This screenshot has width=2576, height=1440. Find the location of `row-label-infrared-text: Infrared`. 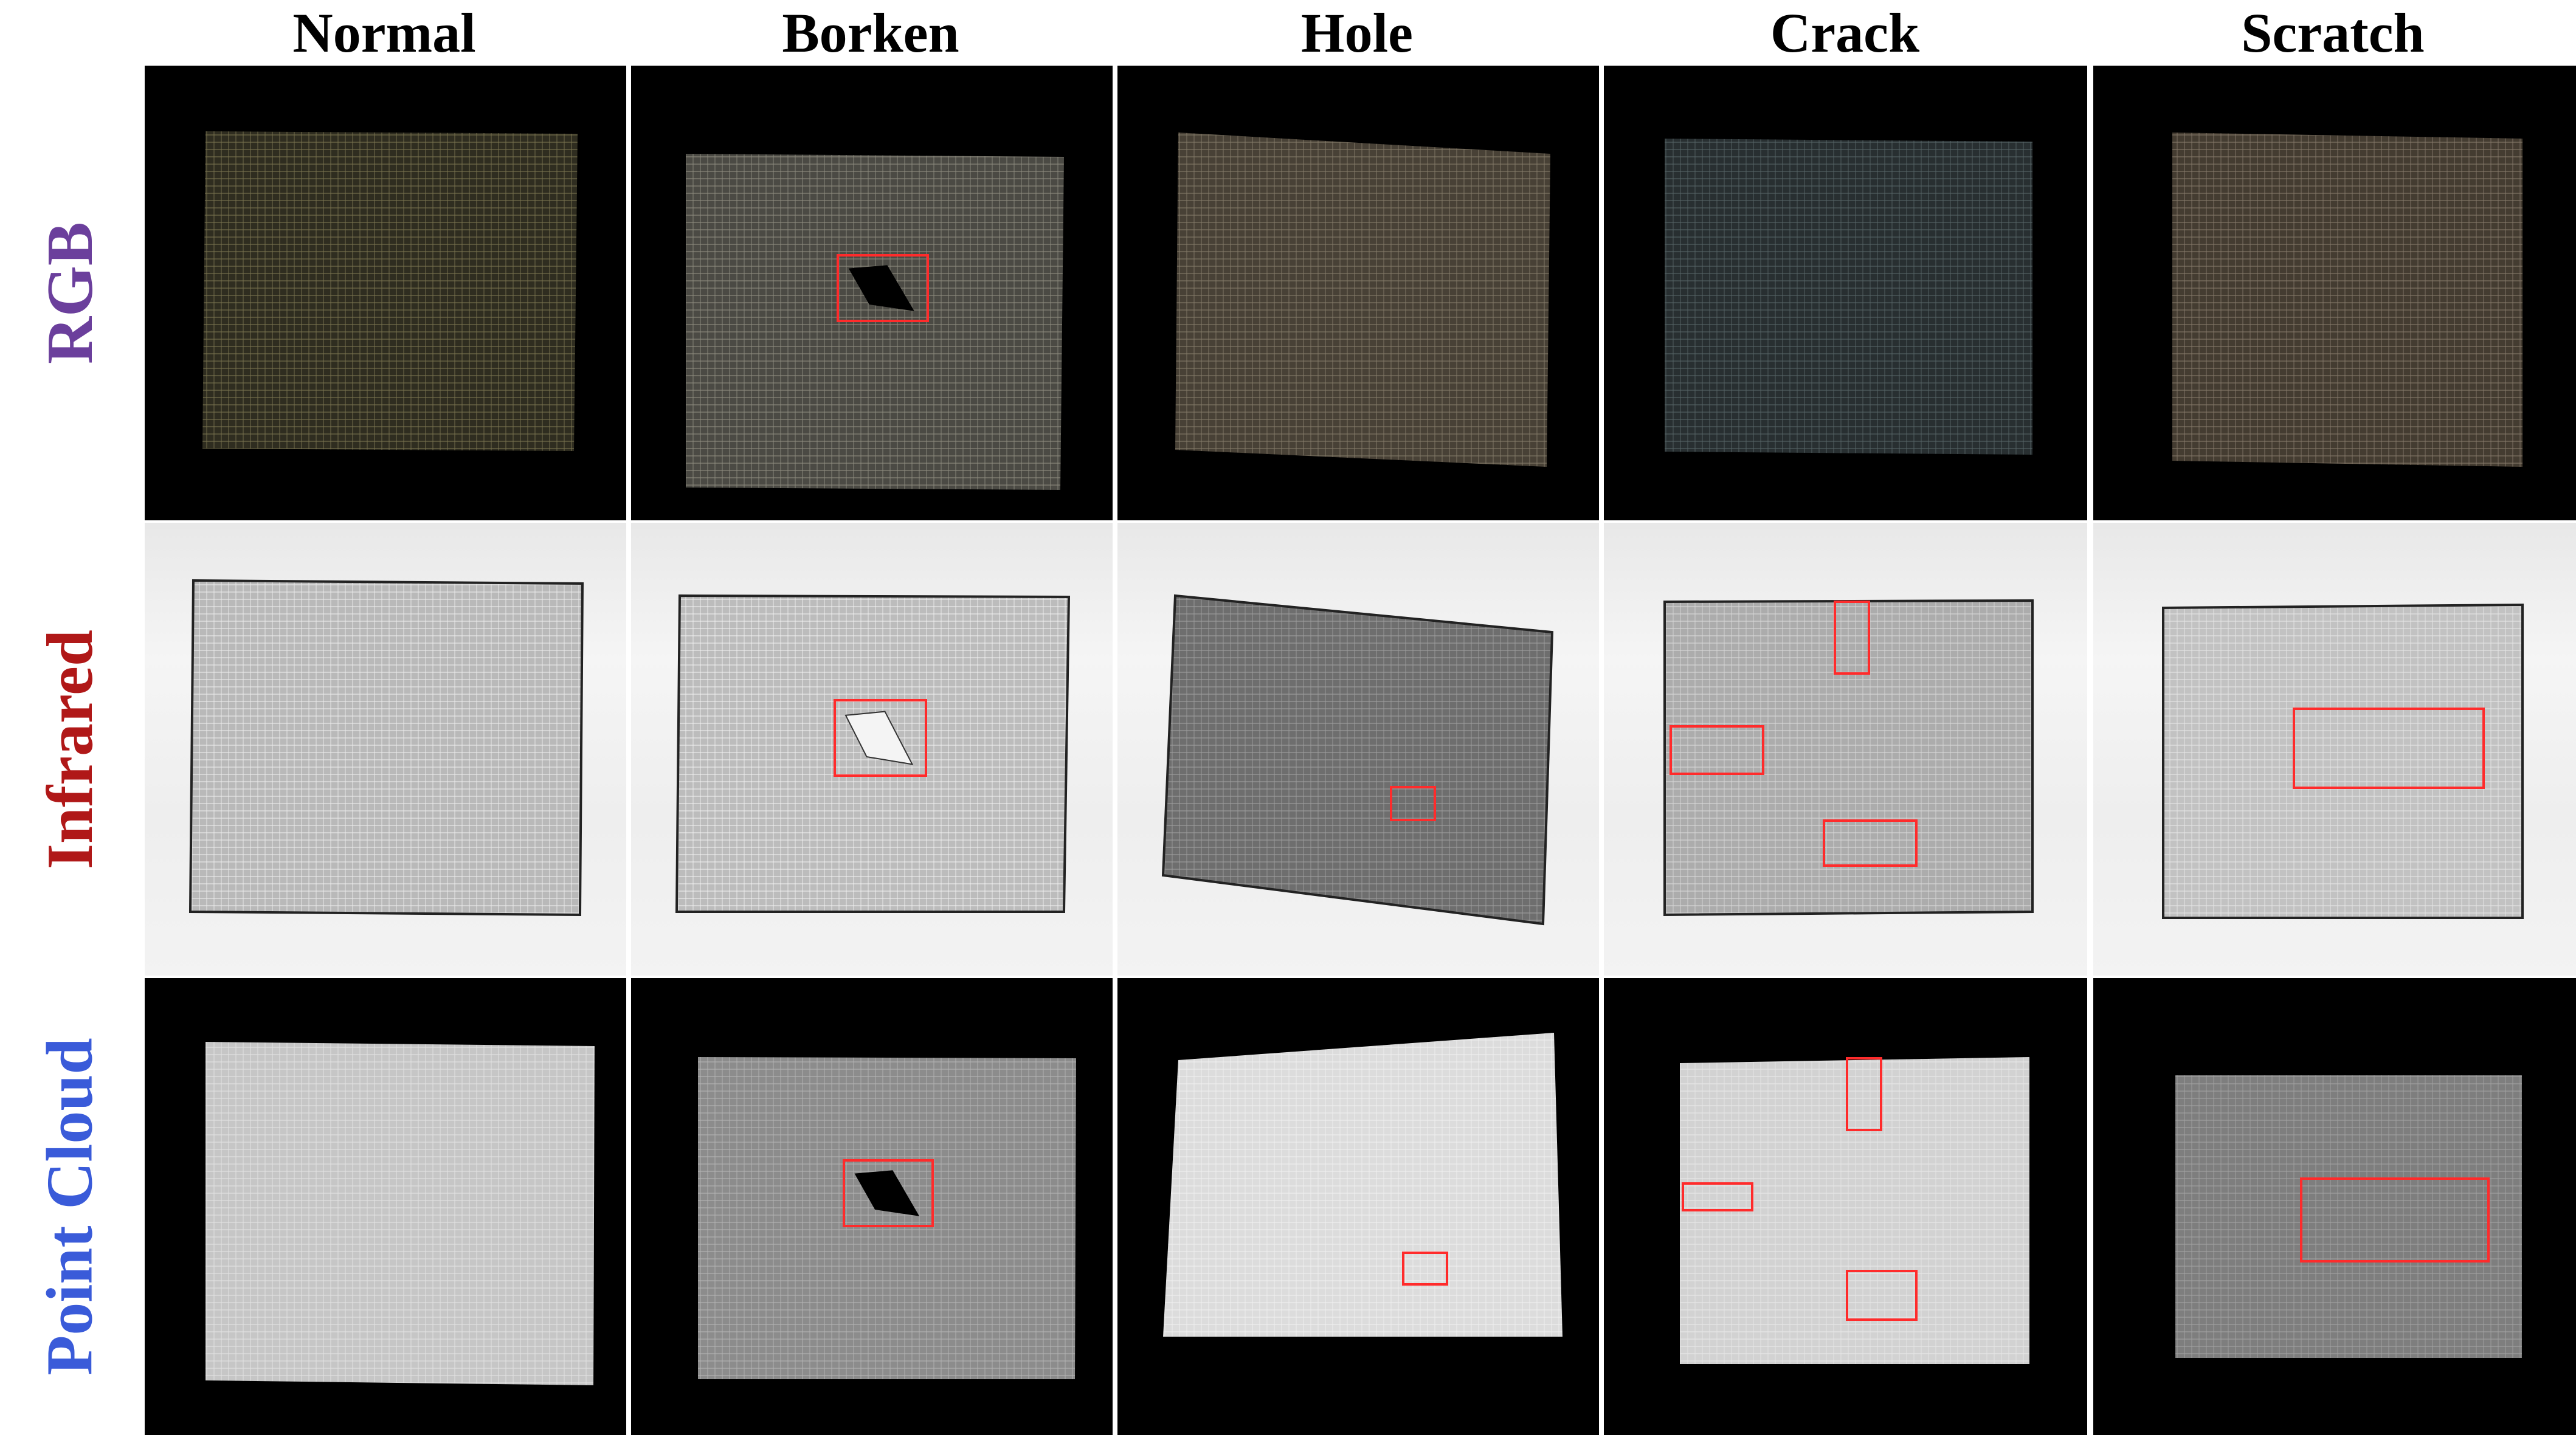

row-label-infrared-text: Infrared is located at coordinates (70, 749).